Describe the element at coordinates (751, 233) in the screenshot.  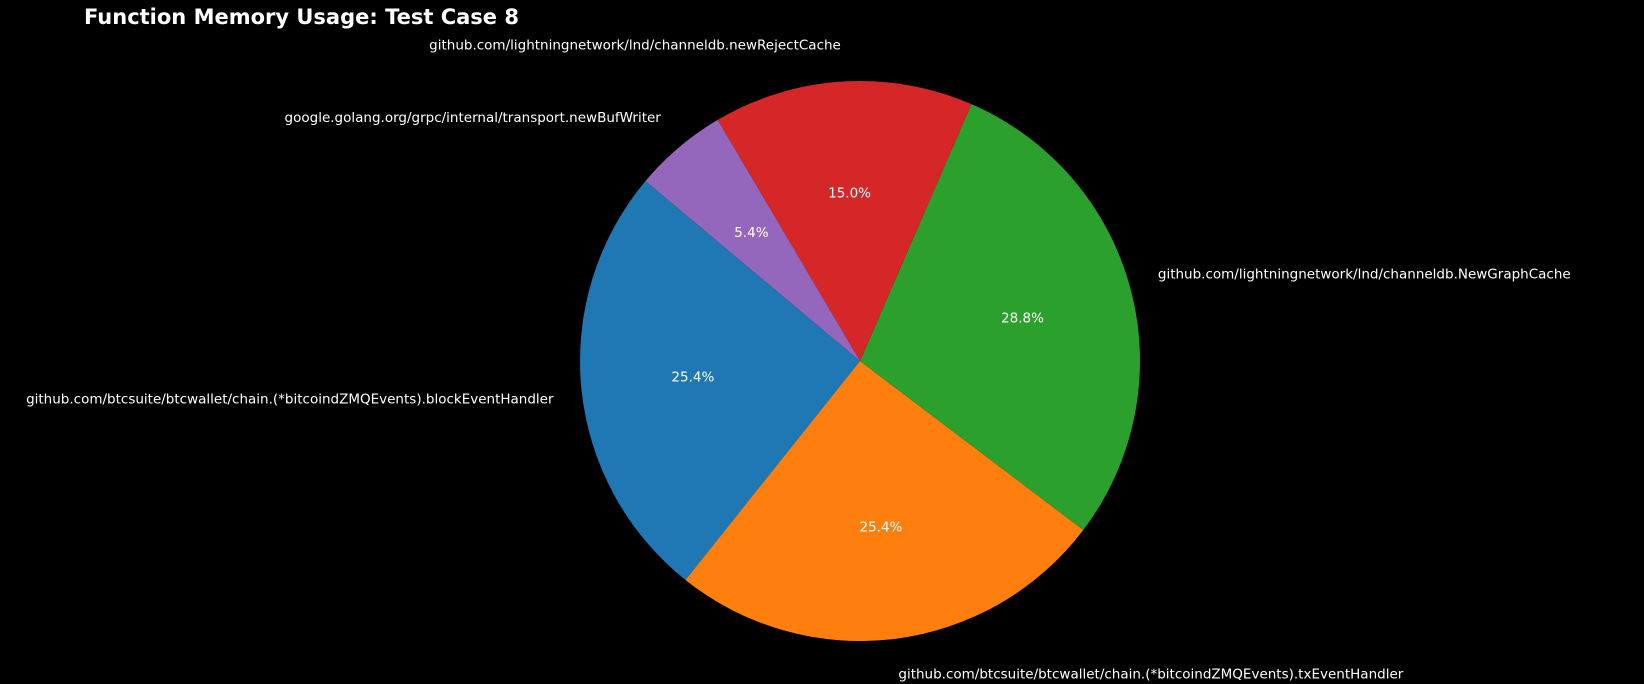
I see `slice-percentage-label: 5.4%` at that location.